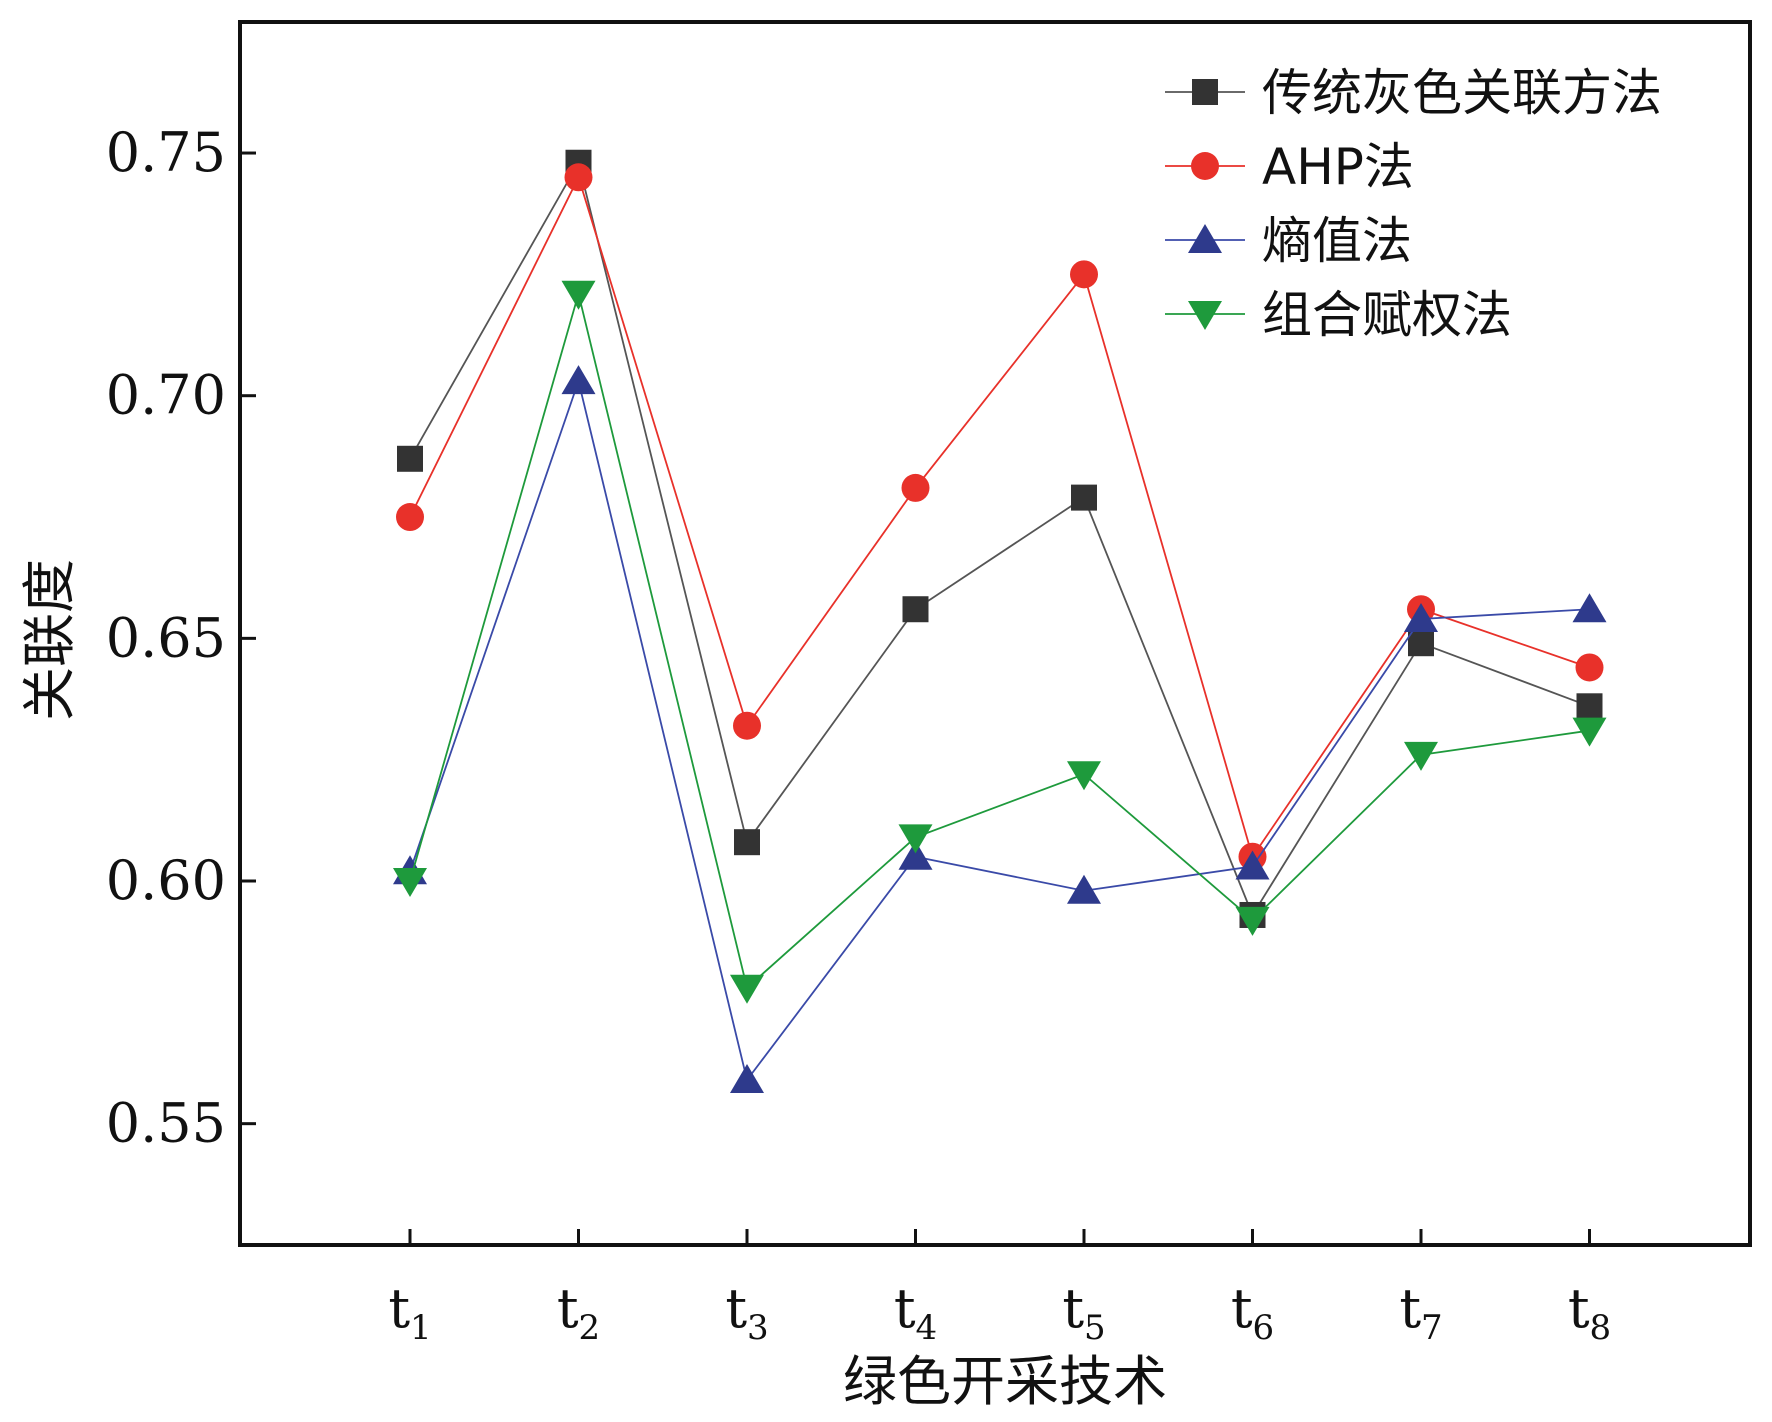  I want to click on x-tick-label: t2, so click(578, 1312).